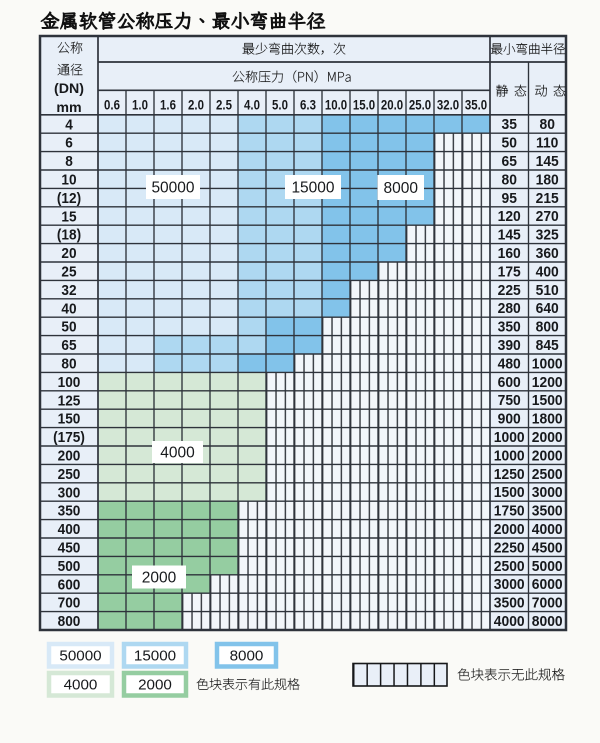  I want to click on svg-text: 1250, so click(509, 474).